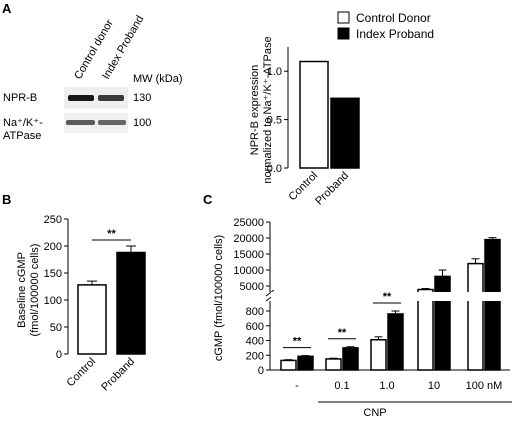  What do you see at coordinates (96, 123) in the screenshot?
I see `blot-membrane-bottom` at bounding box center [96, 123].